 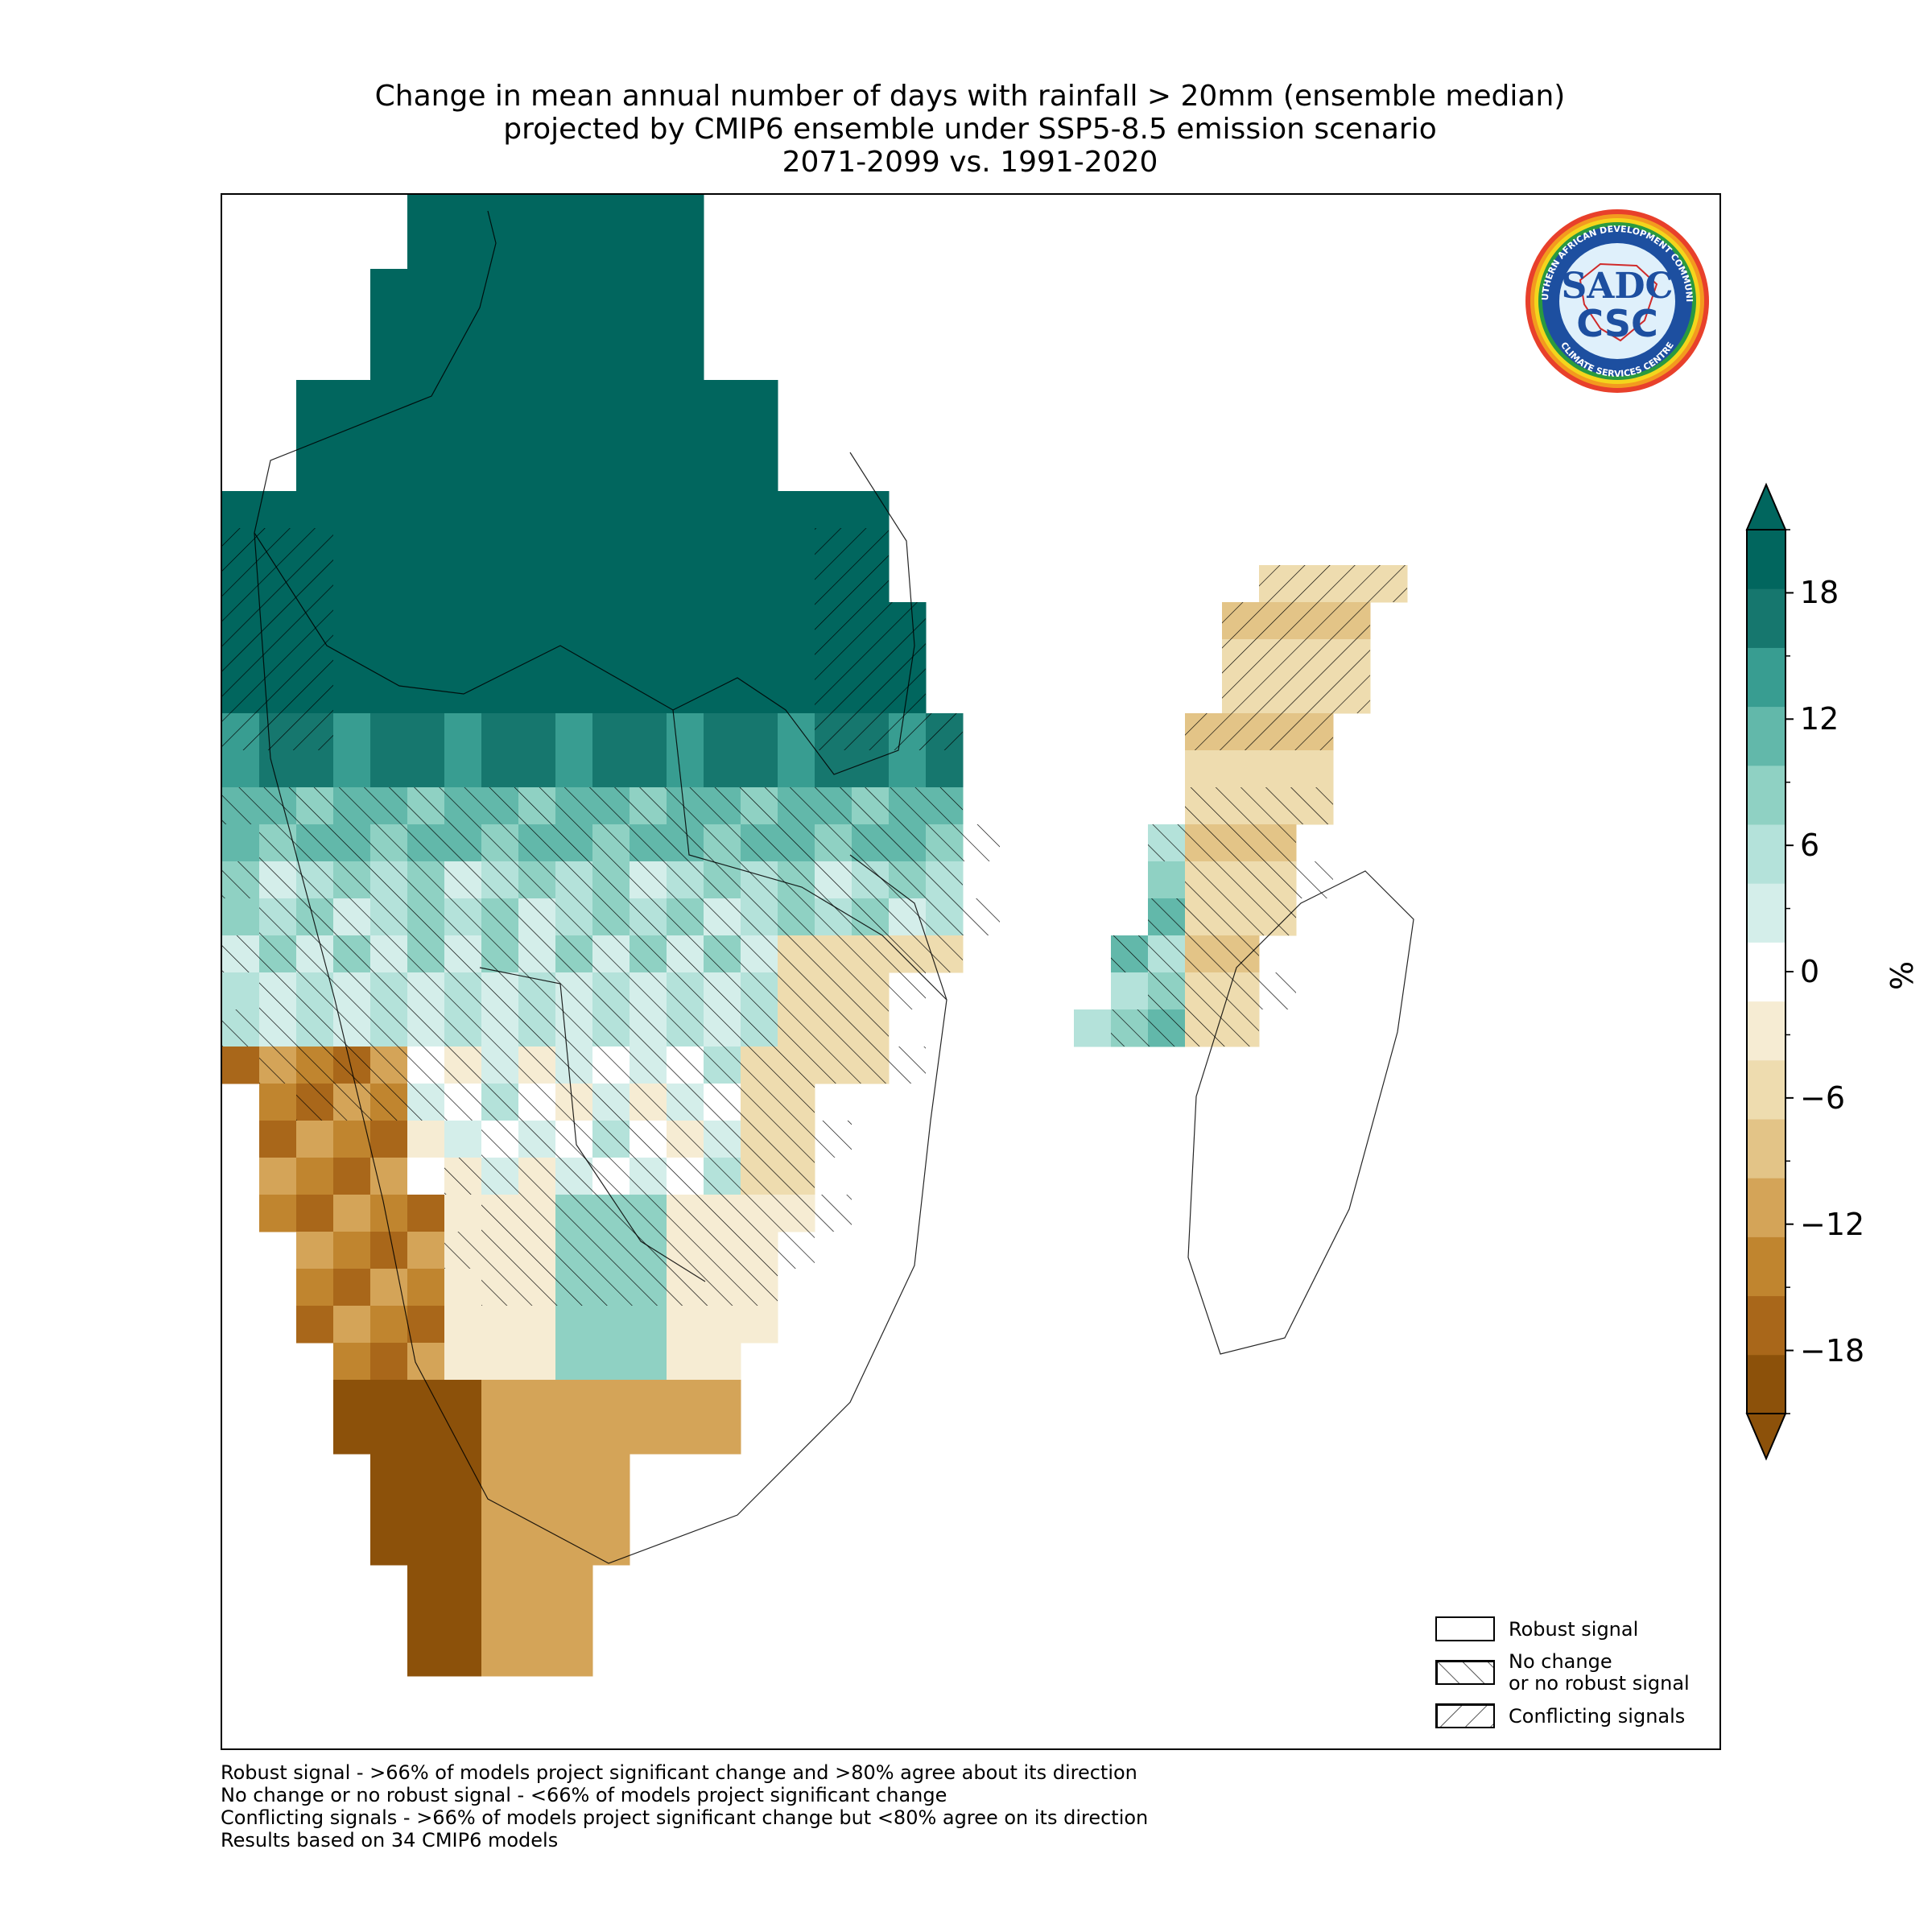 What do you see at coordinates (592, 1124) in the screenshot?
I see `border-line` at bounding box center [592, 1124].